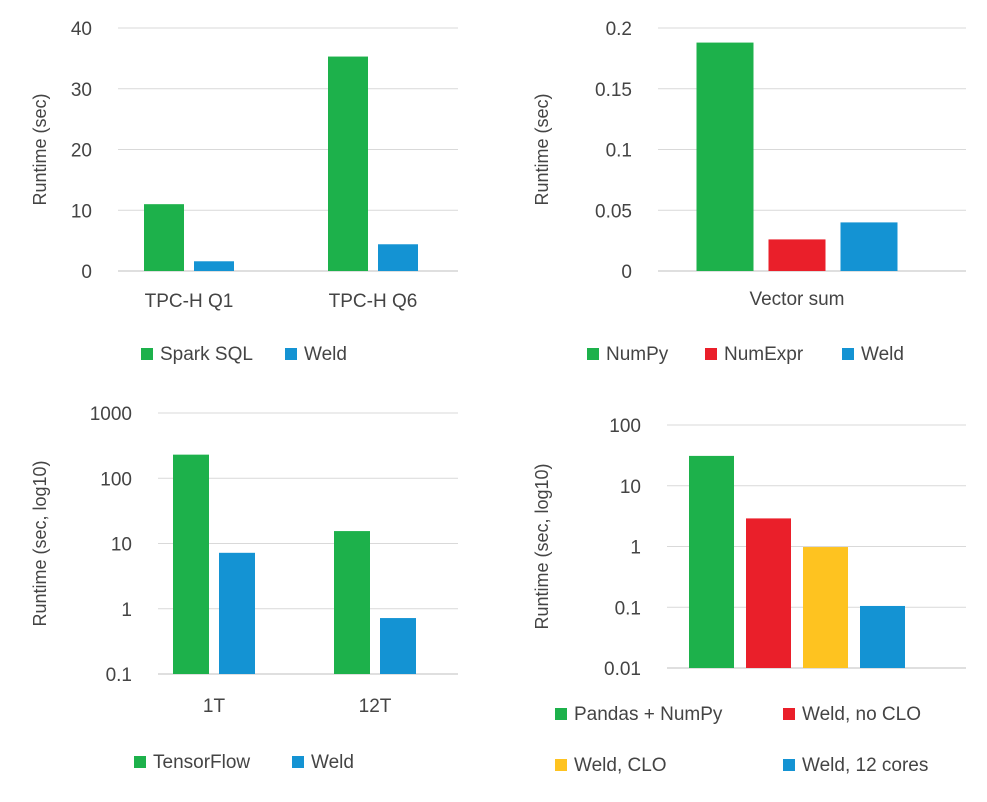 The width and height of the screenshot is (987, 802). I want to click on legend: TensorFlow Weld, so click(244, 762).